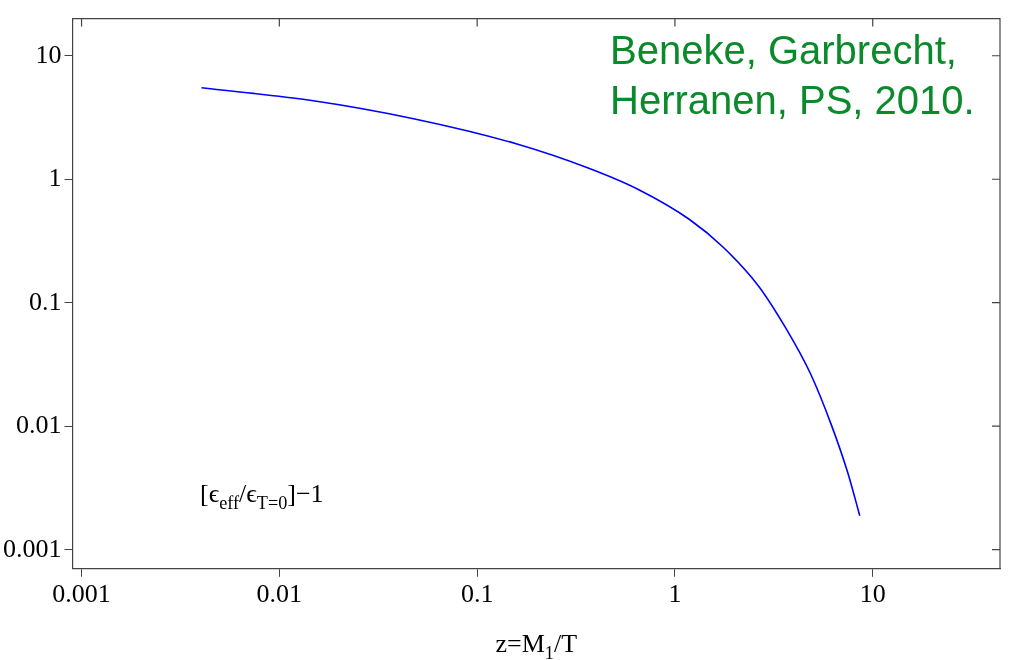  What do you see at coordinates (792, 75) in the screenshot?
I see `annotation: Beneke, Garbrecht, Herranen, PS, 2010.` at bounding box center [792, 75].